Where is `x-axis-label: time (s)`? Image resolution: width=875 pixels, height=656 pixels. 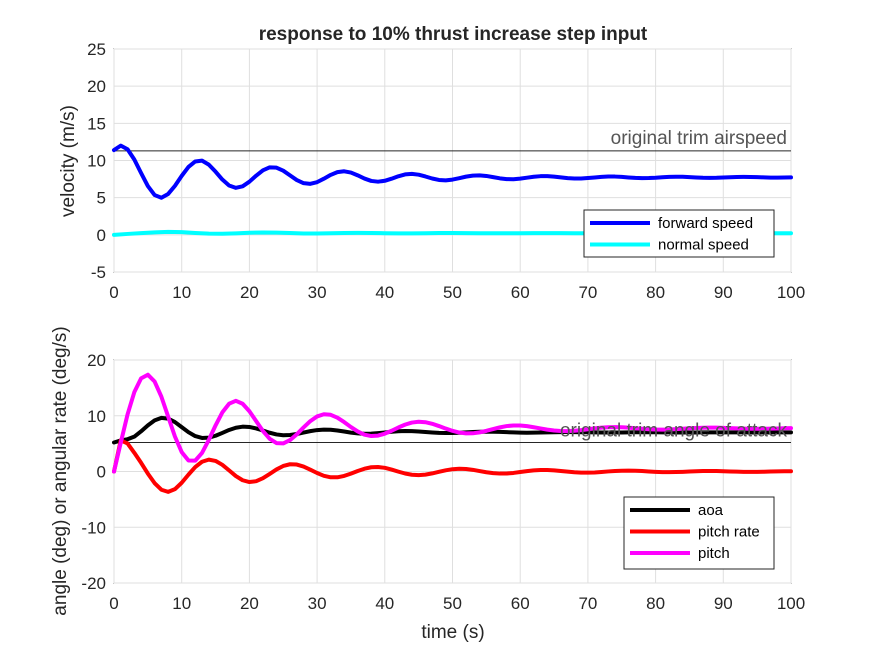 x-axis-label: time (s) is located at coordinates (452, 632).